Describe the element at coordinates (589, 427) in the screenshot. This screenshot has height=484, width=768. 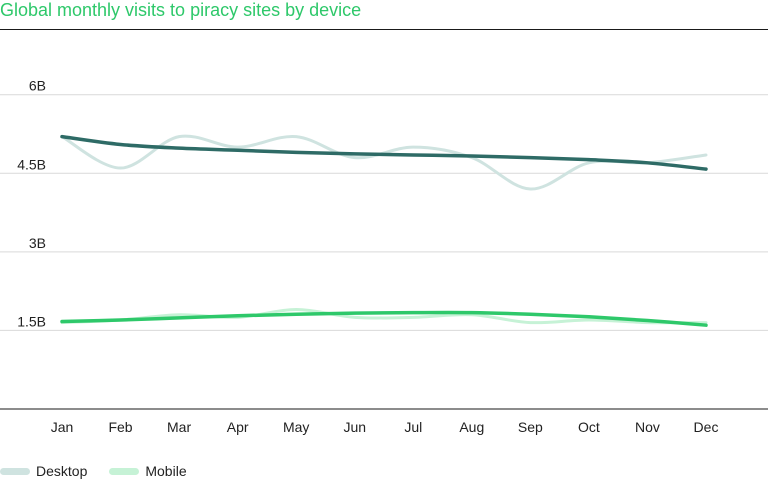
I see `x-tick-label: Oct` at that location.